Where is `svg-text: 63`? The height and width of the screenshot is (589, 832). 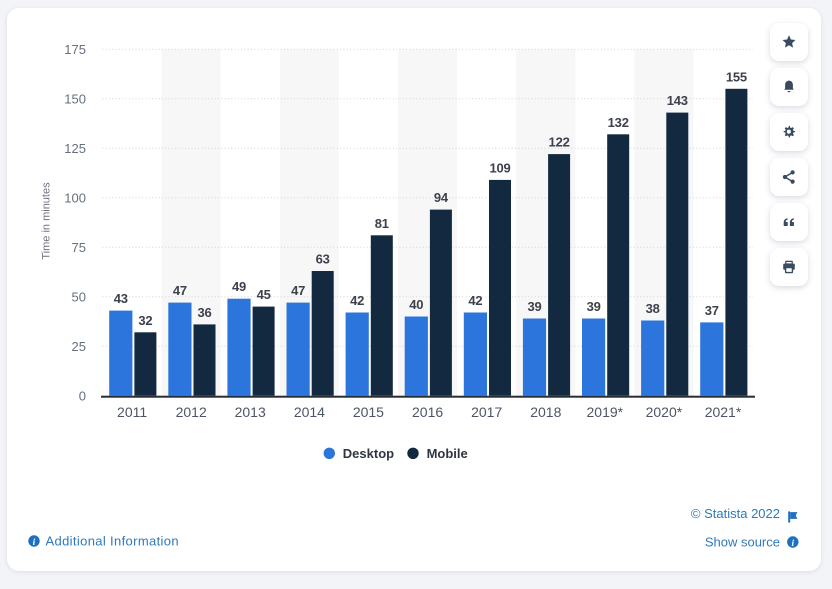
svg-text: 63 is located at coordinates (323, 259).